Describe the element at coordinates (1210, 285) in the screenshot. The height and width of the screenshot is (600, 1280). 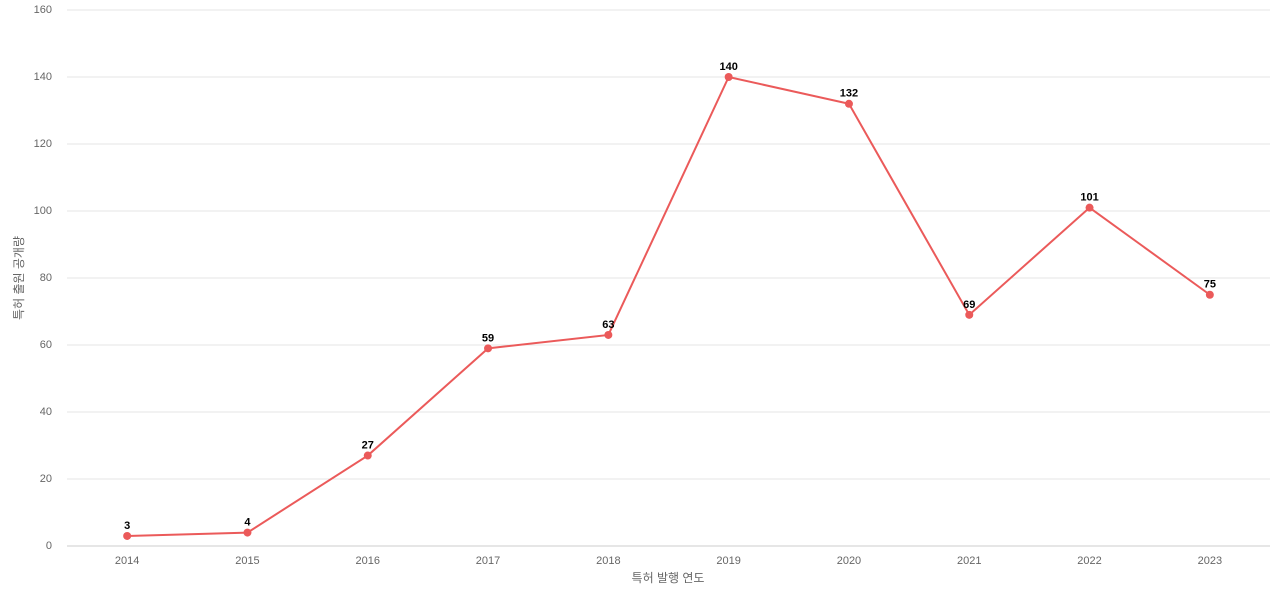
I see `value-label: 75` at that location.